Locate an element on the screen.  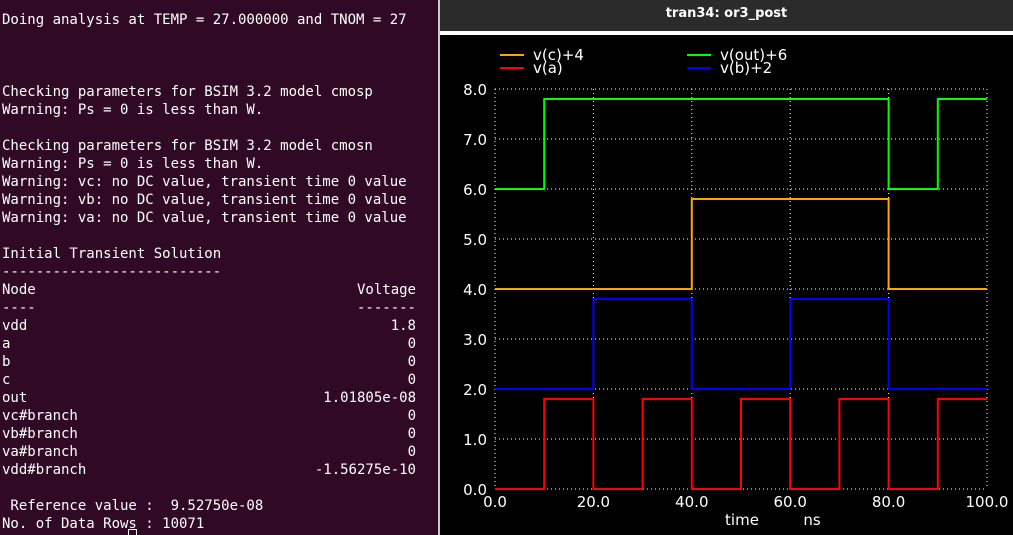
node-name: c is located at coordinates (6, 380).